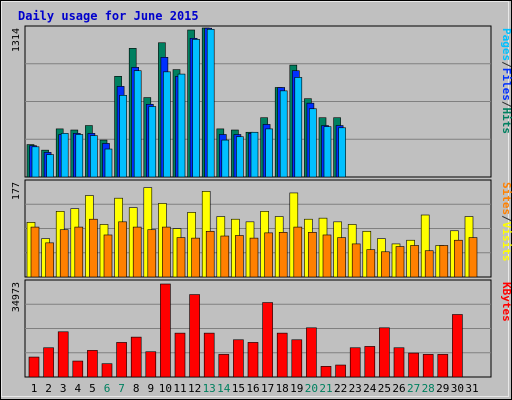 The height and width of the screenshot is (400, 512). What do you see at coordinates (121, 388) in the screenshot?
I see `x-tick-label-day-7: 7` at bounding box center [121, 388].